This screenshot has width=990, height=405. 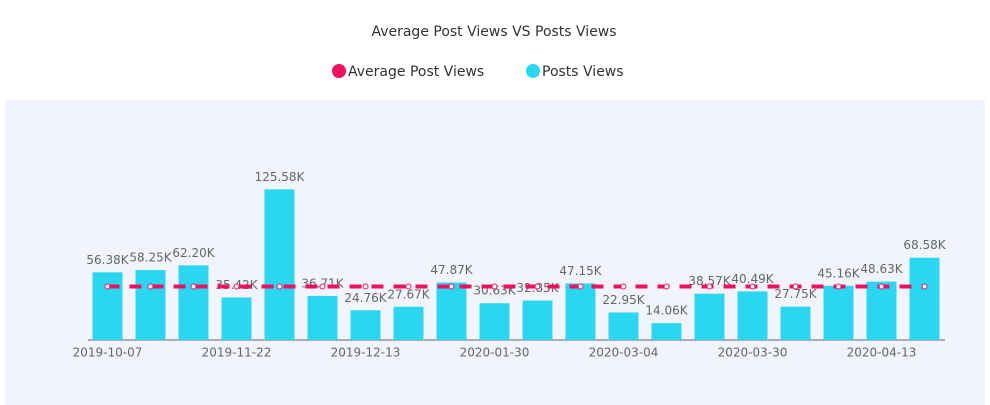 What do you see at coordinates (924, 245) in the screenshot?
I see `data-label: 68.58K` at bounding box center [924, 245].